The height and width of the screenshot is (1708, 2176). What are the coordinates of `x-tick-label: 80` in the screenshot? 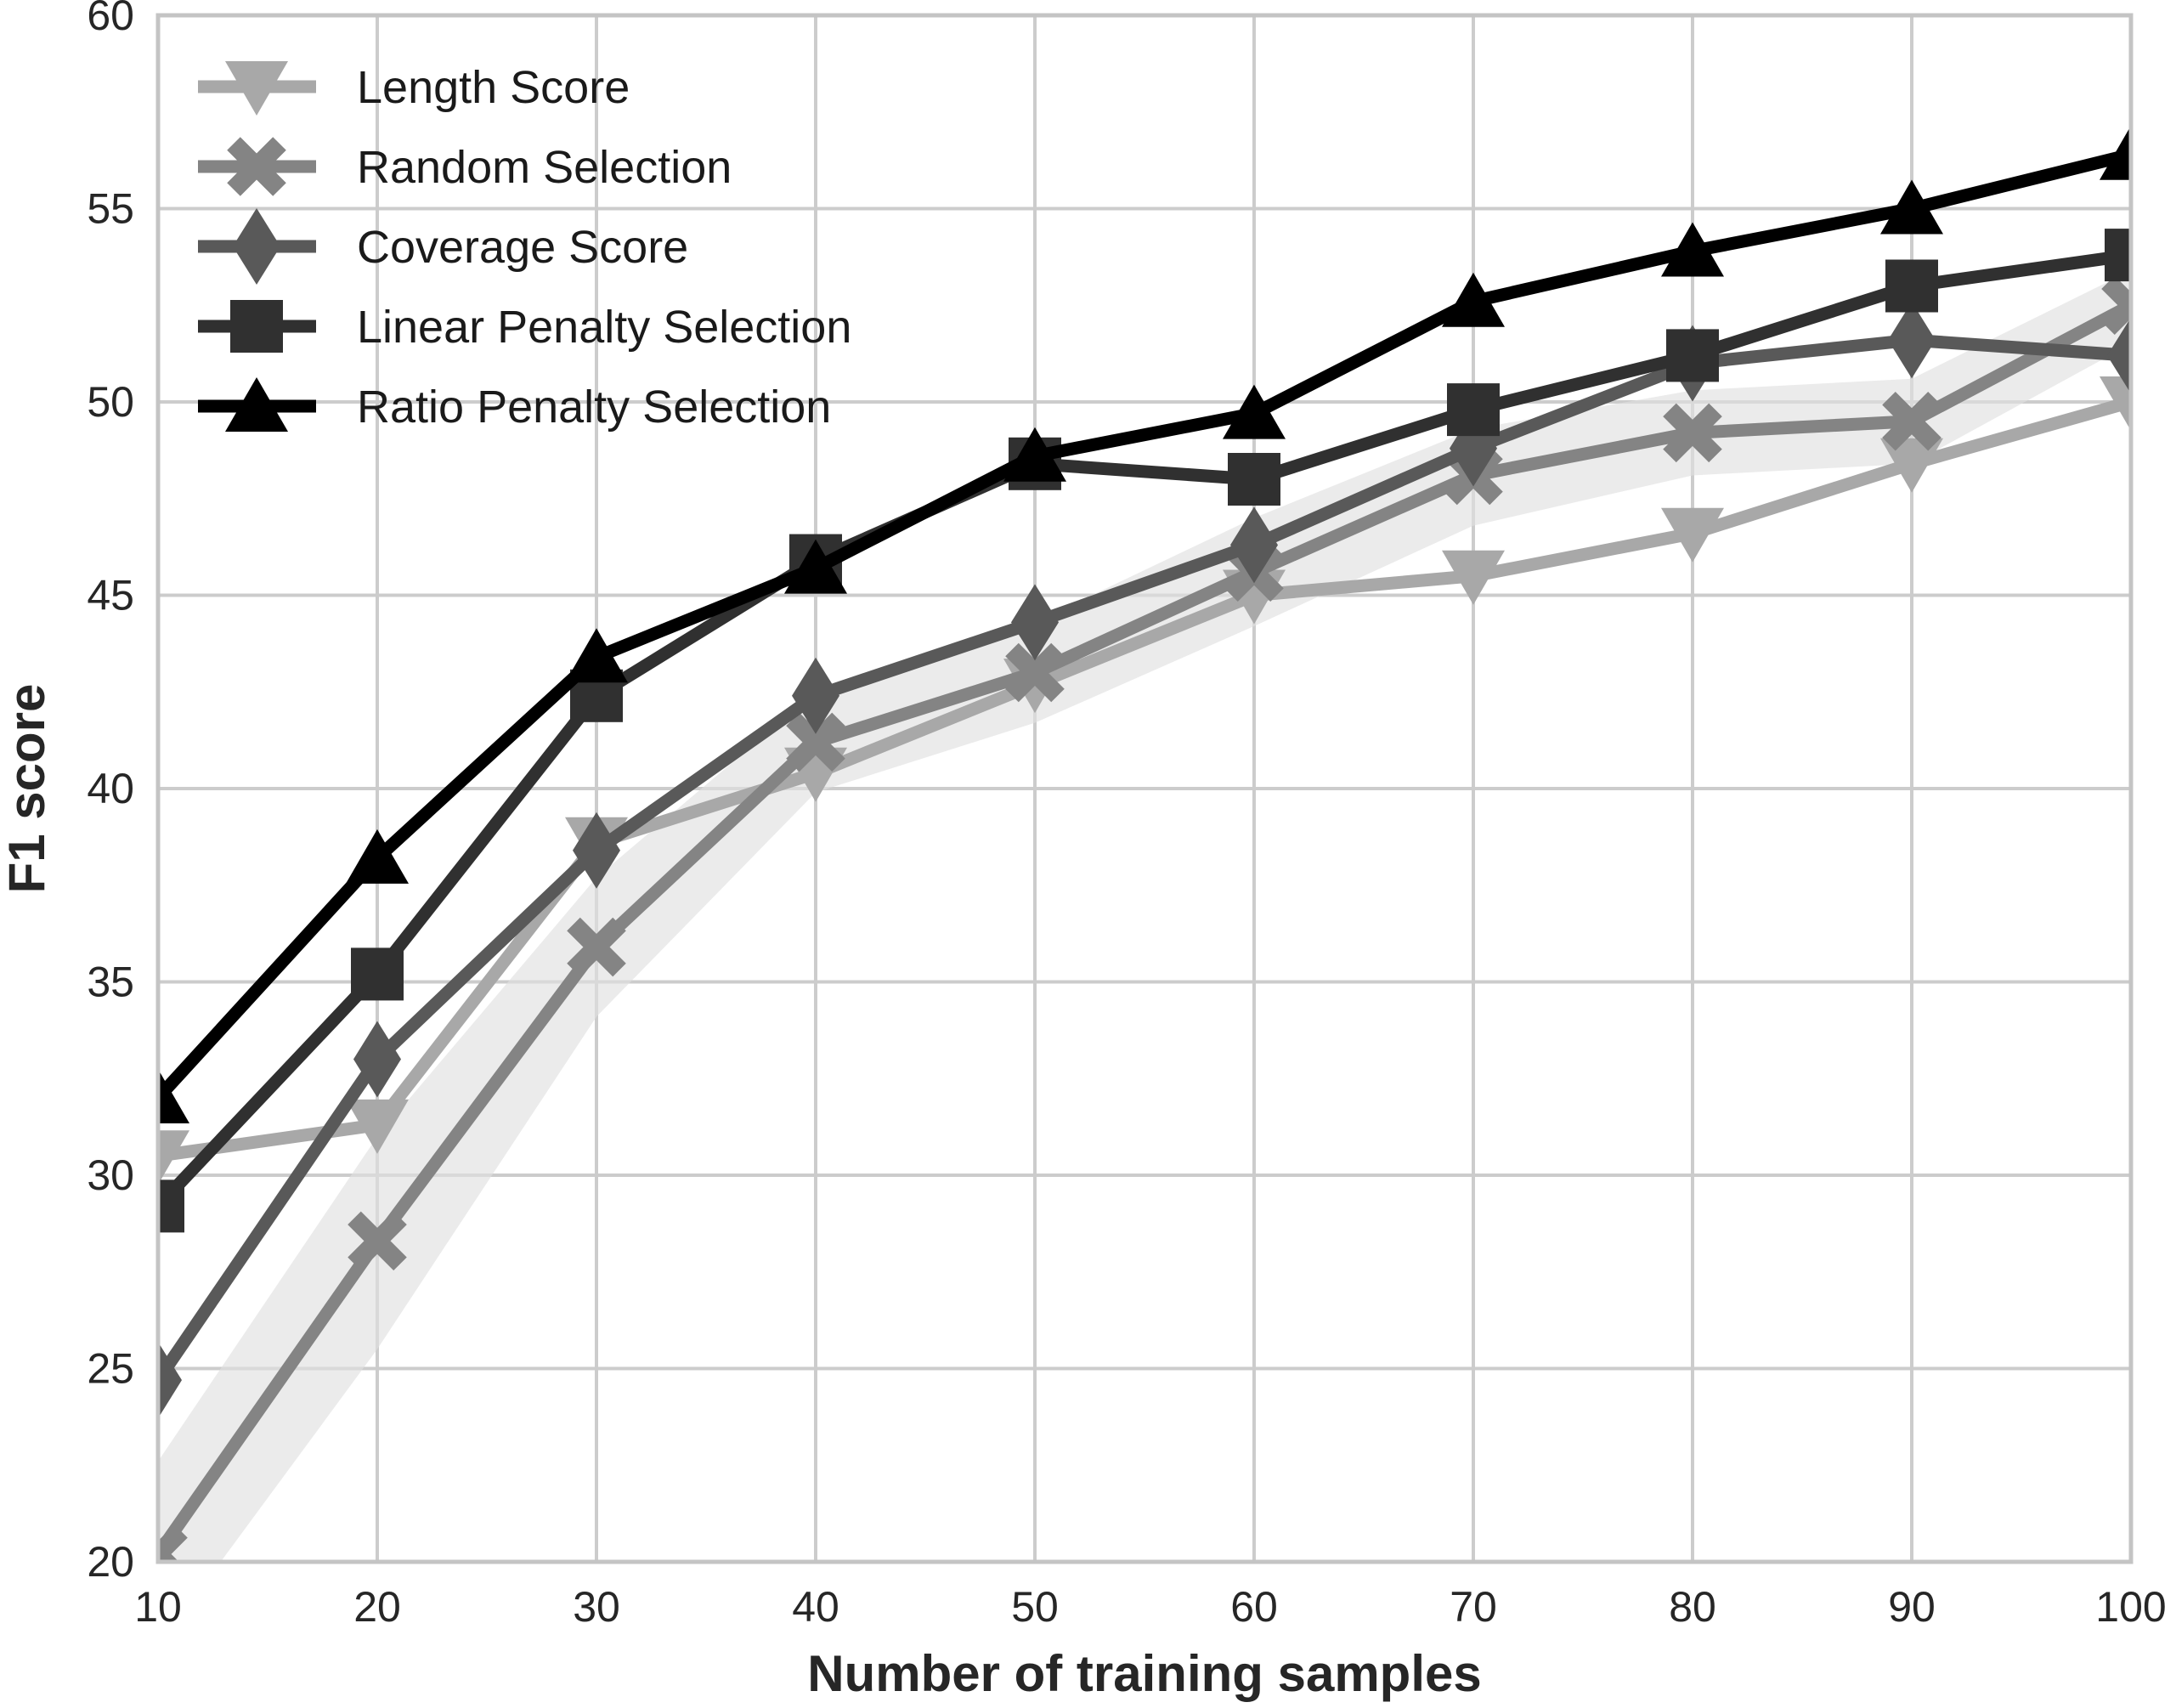 It's located at (1693, 1607).